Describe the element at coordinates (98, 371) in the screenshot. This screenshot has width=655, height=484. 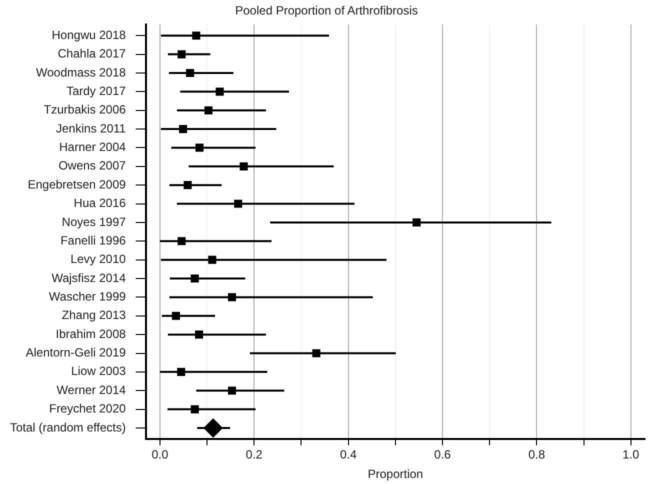
I see `y-tick-label: Liow 2003` at that location.